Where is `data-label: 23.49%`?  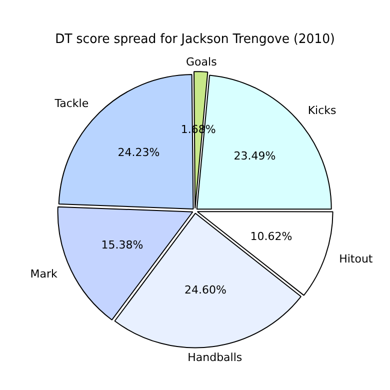 data-label: 23.49% is located at coordinates (255, 155).